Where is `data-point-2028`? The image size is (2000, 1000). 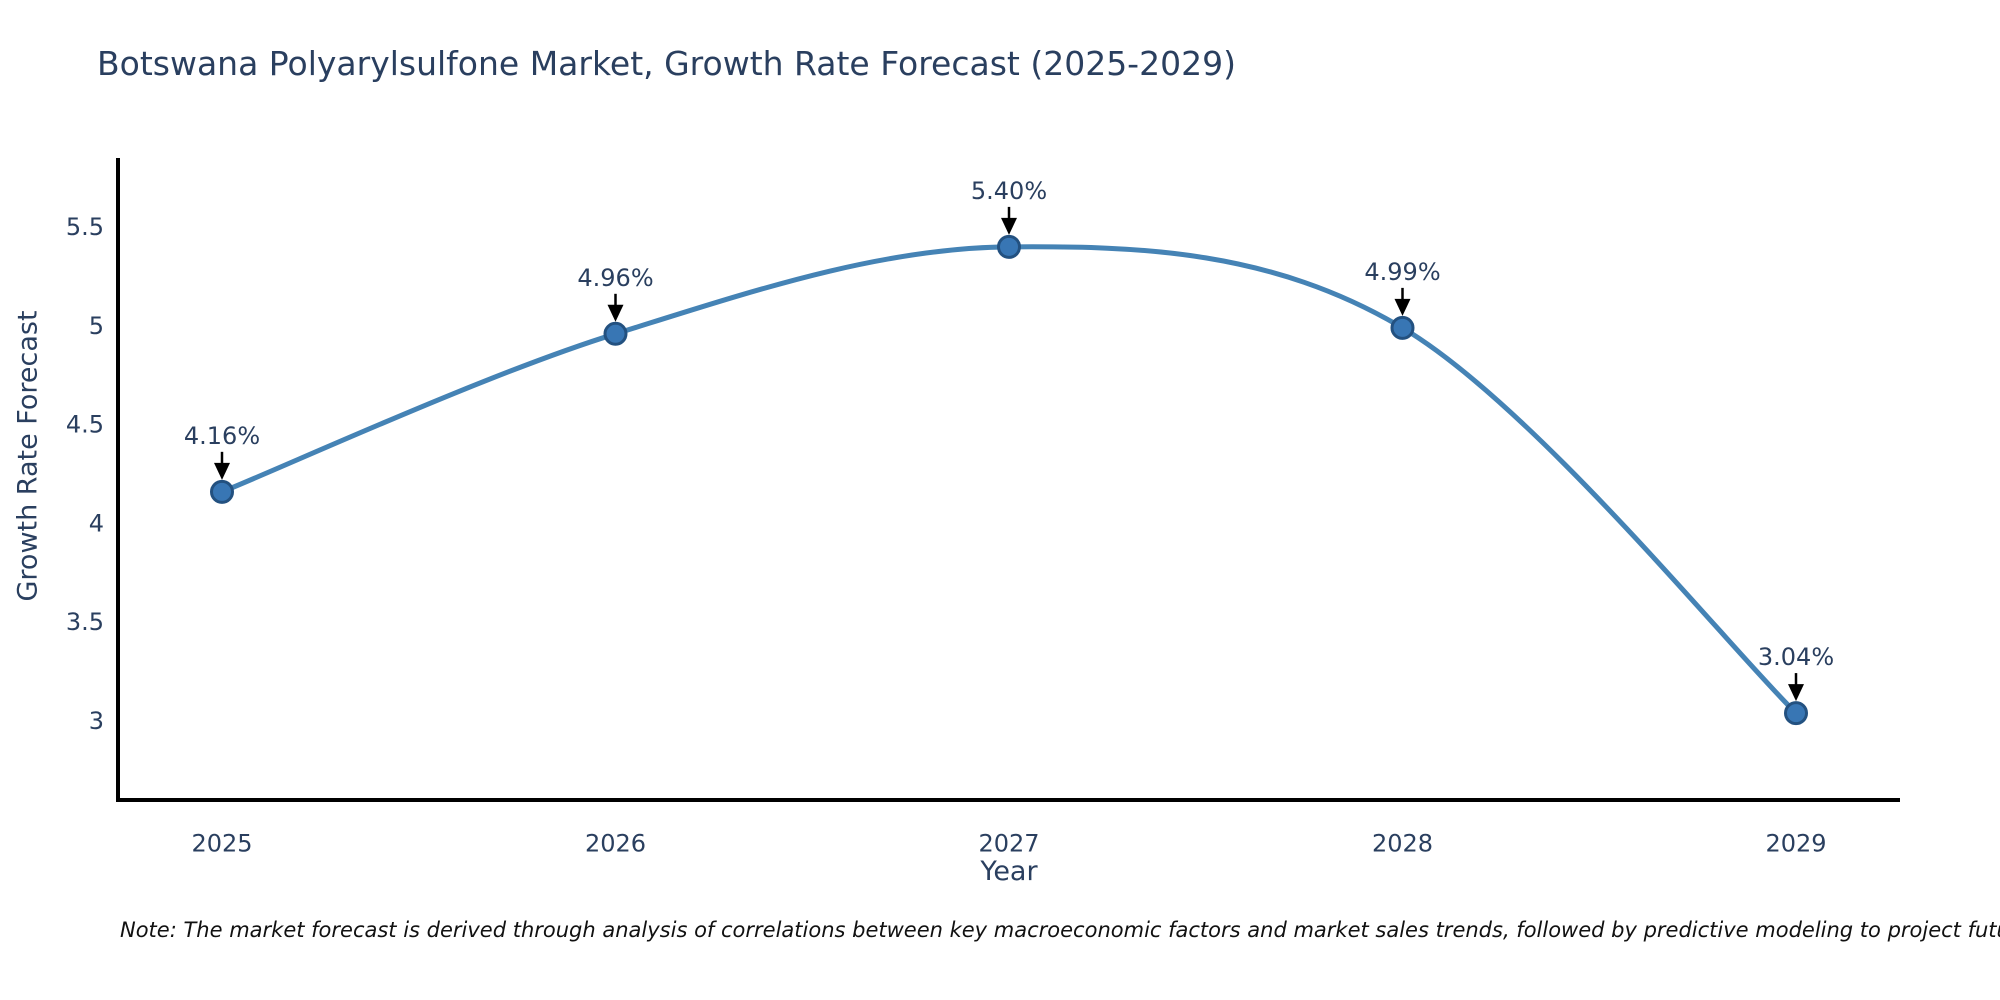
data-point-2028 is located at coordinates (1402, 327).